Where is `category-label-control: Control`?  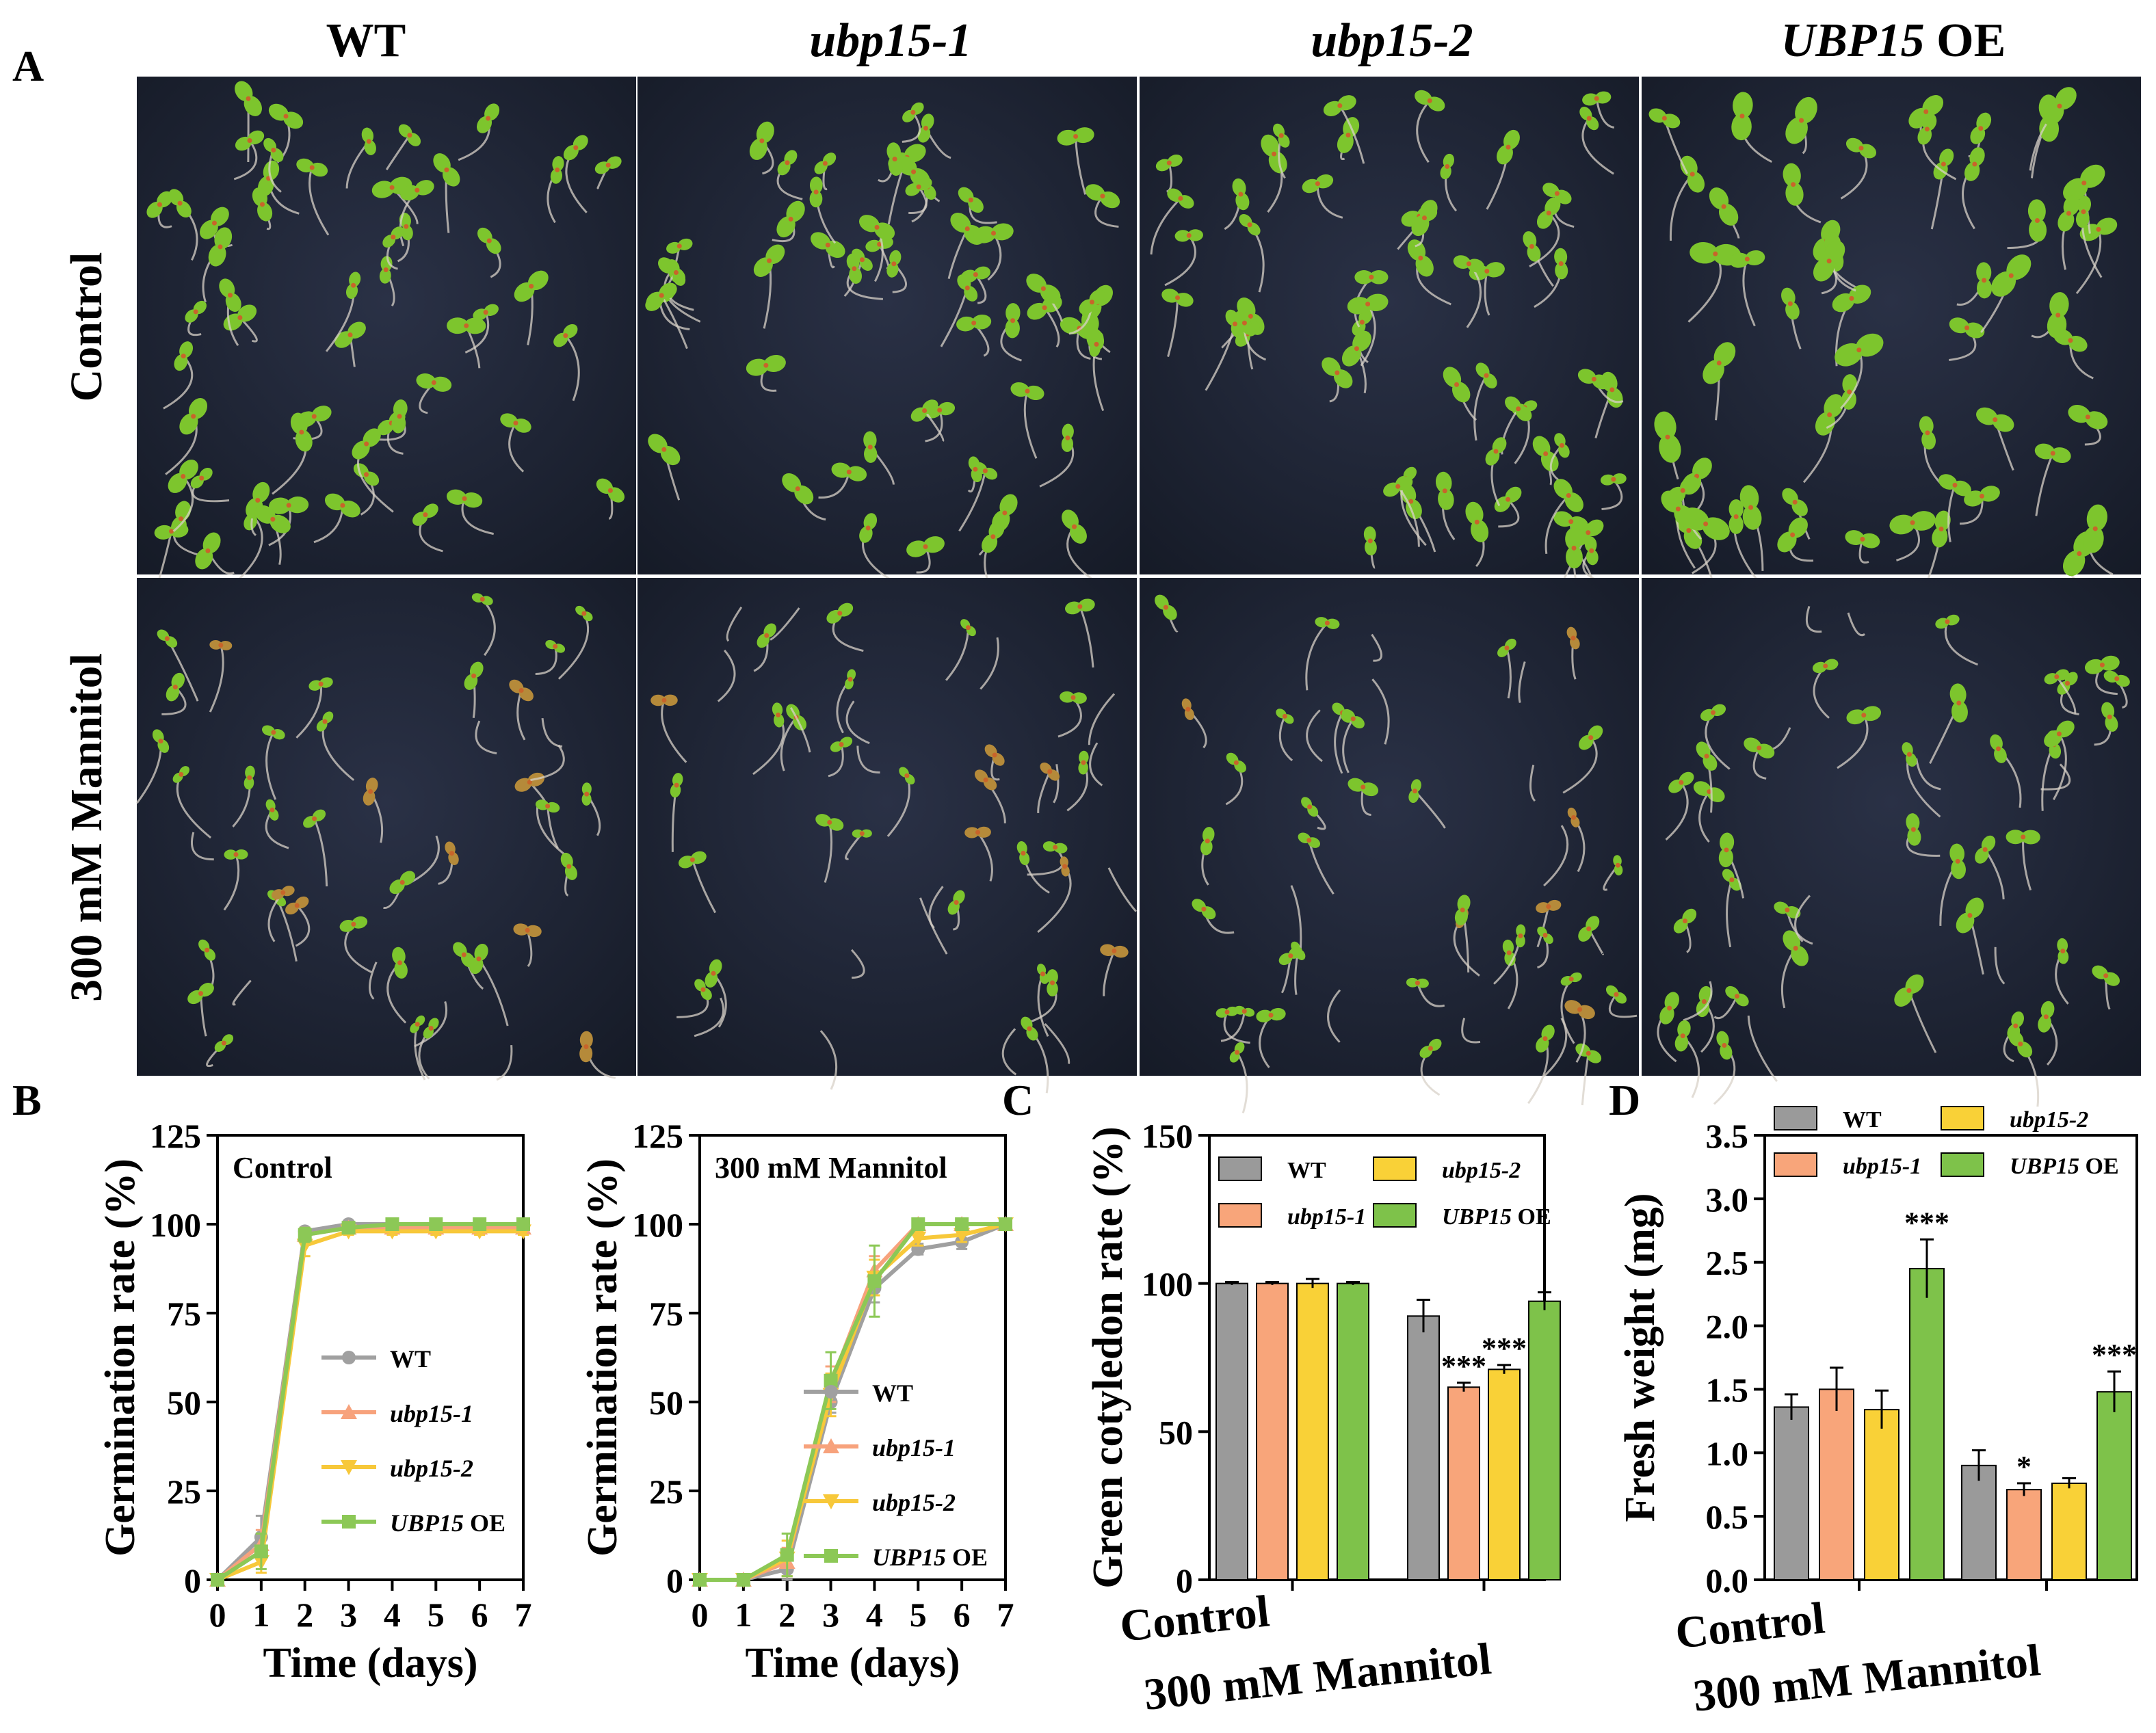 category-label-control: Control is located at coordinates (1750, 1625).